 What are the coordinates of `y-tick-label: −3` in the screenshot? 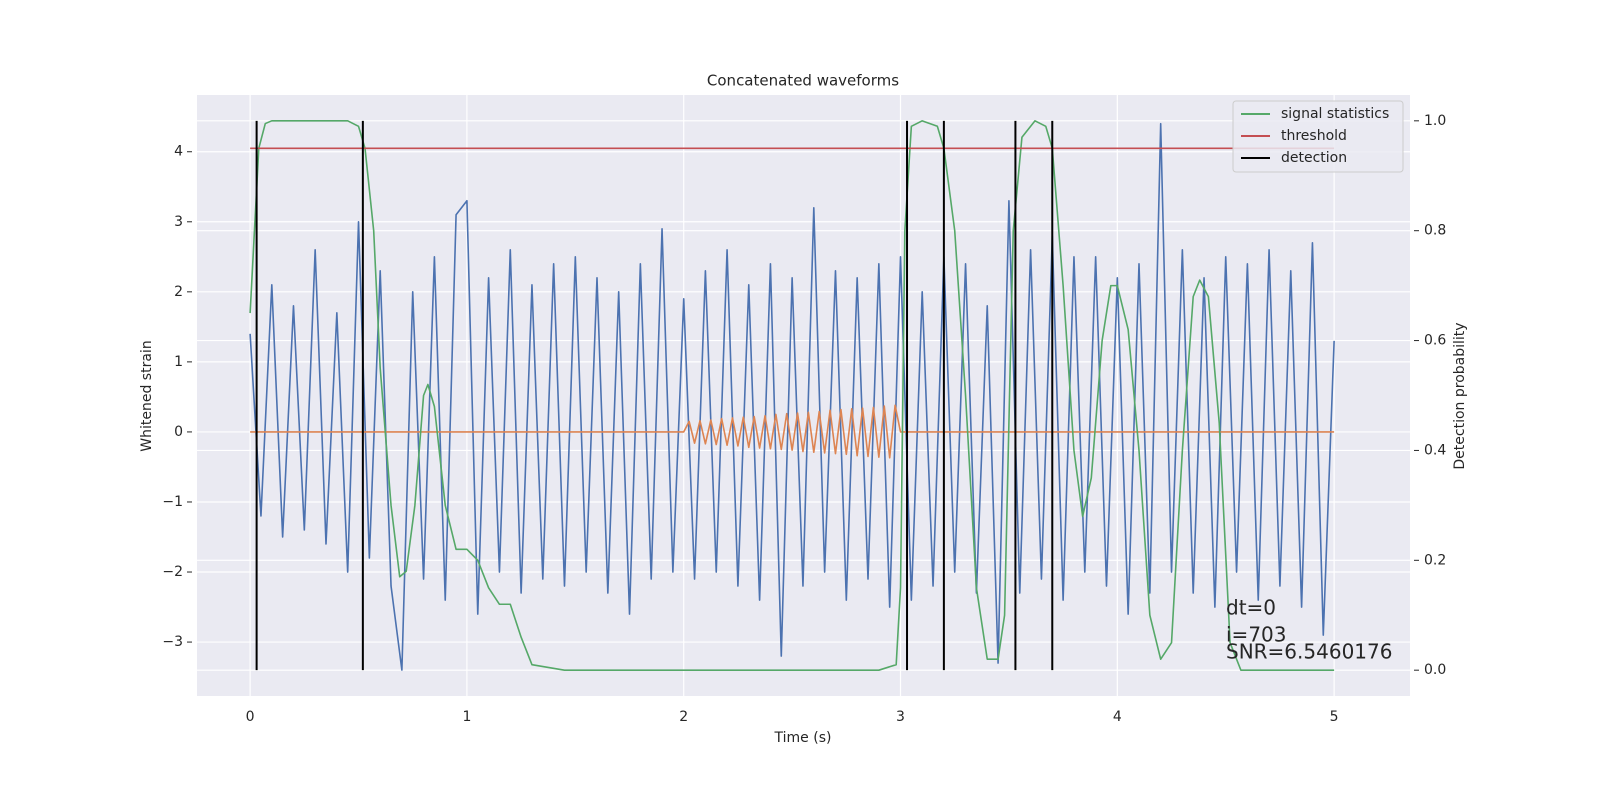 It's located at (172, 642).